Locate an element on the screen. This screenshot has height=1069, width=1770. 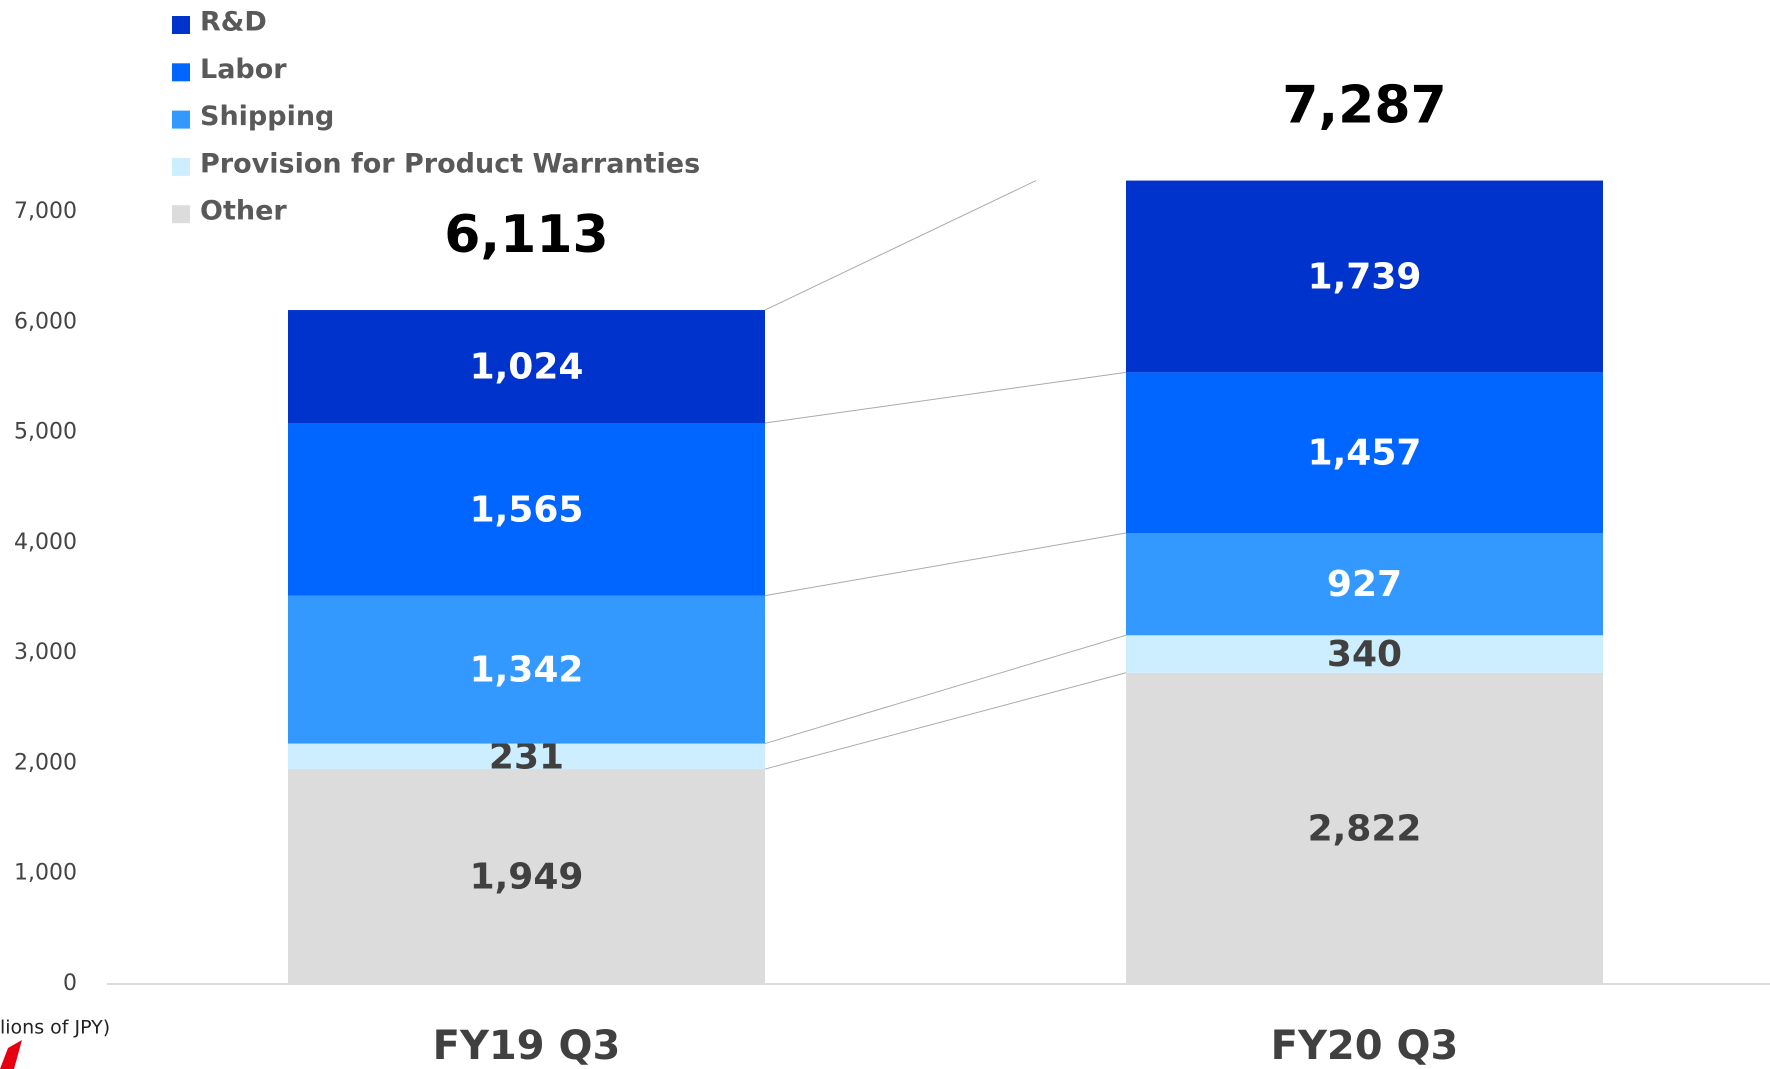
total-label: 7,287 is located at coordinates (1364, 106).